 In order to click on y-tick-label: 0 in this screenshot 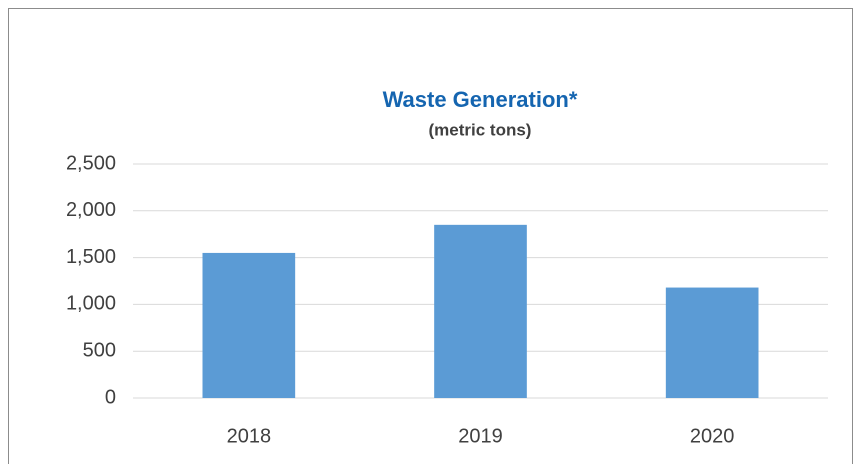, I will do `click(110, 397)`.